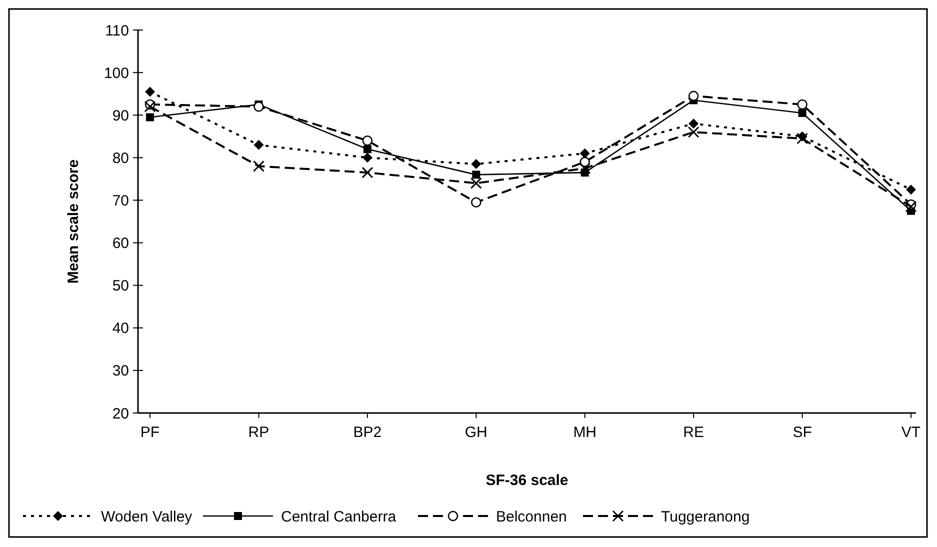 The width and height of the screenshot is (937, 547). I want to click on y-tick-label: 20, so click(120, 413).